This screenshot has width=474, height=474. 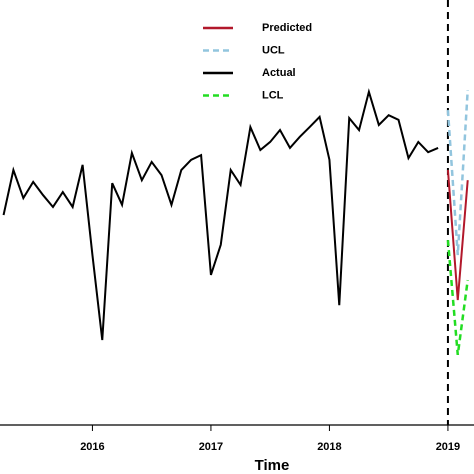 I want to click on x-tick-label: 2017, so click(x=211, y=447).